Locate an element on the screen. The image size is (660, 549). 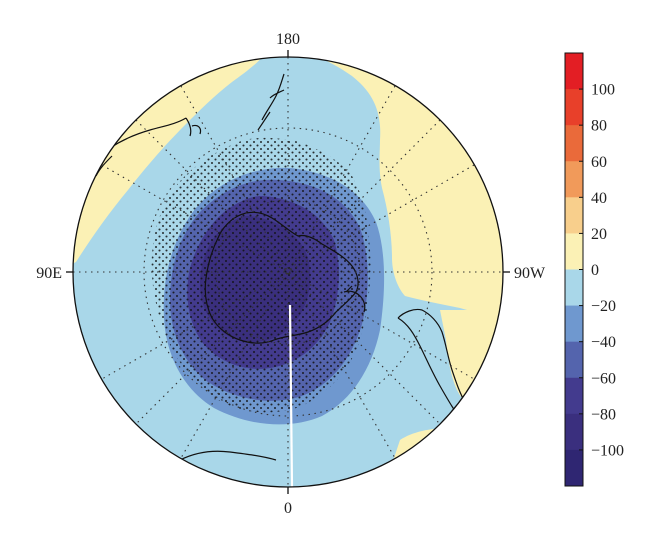
positive-region-southwest is located at coordinates (101, 453).